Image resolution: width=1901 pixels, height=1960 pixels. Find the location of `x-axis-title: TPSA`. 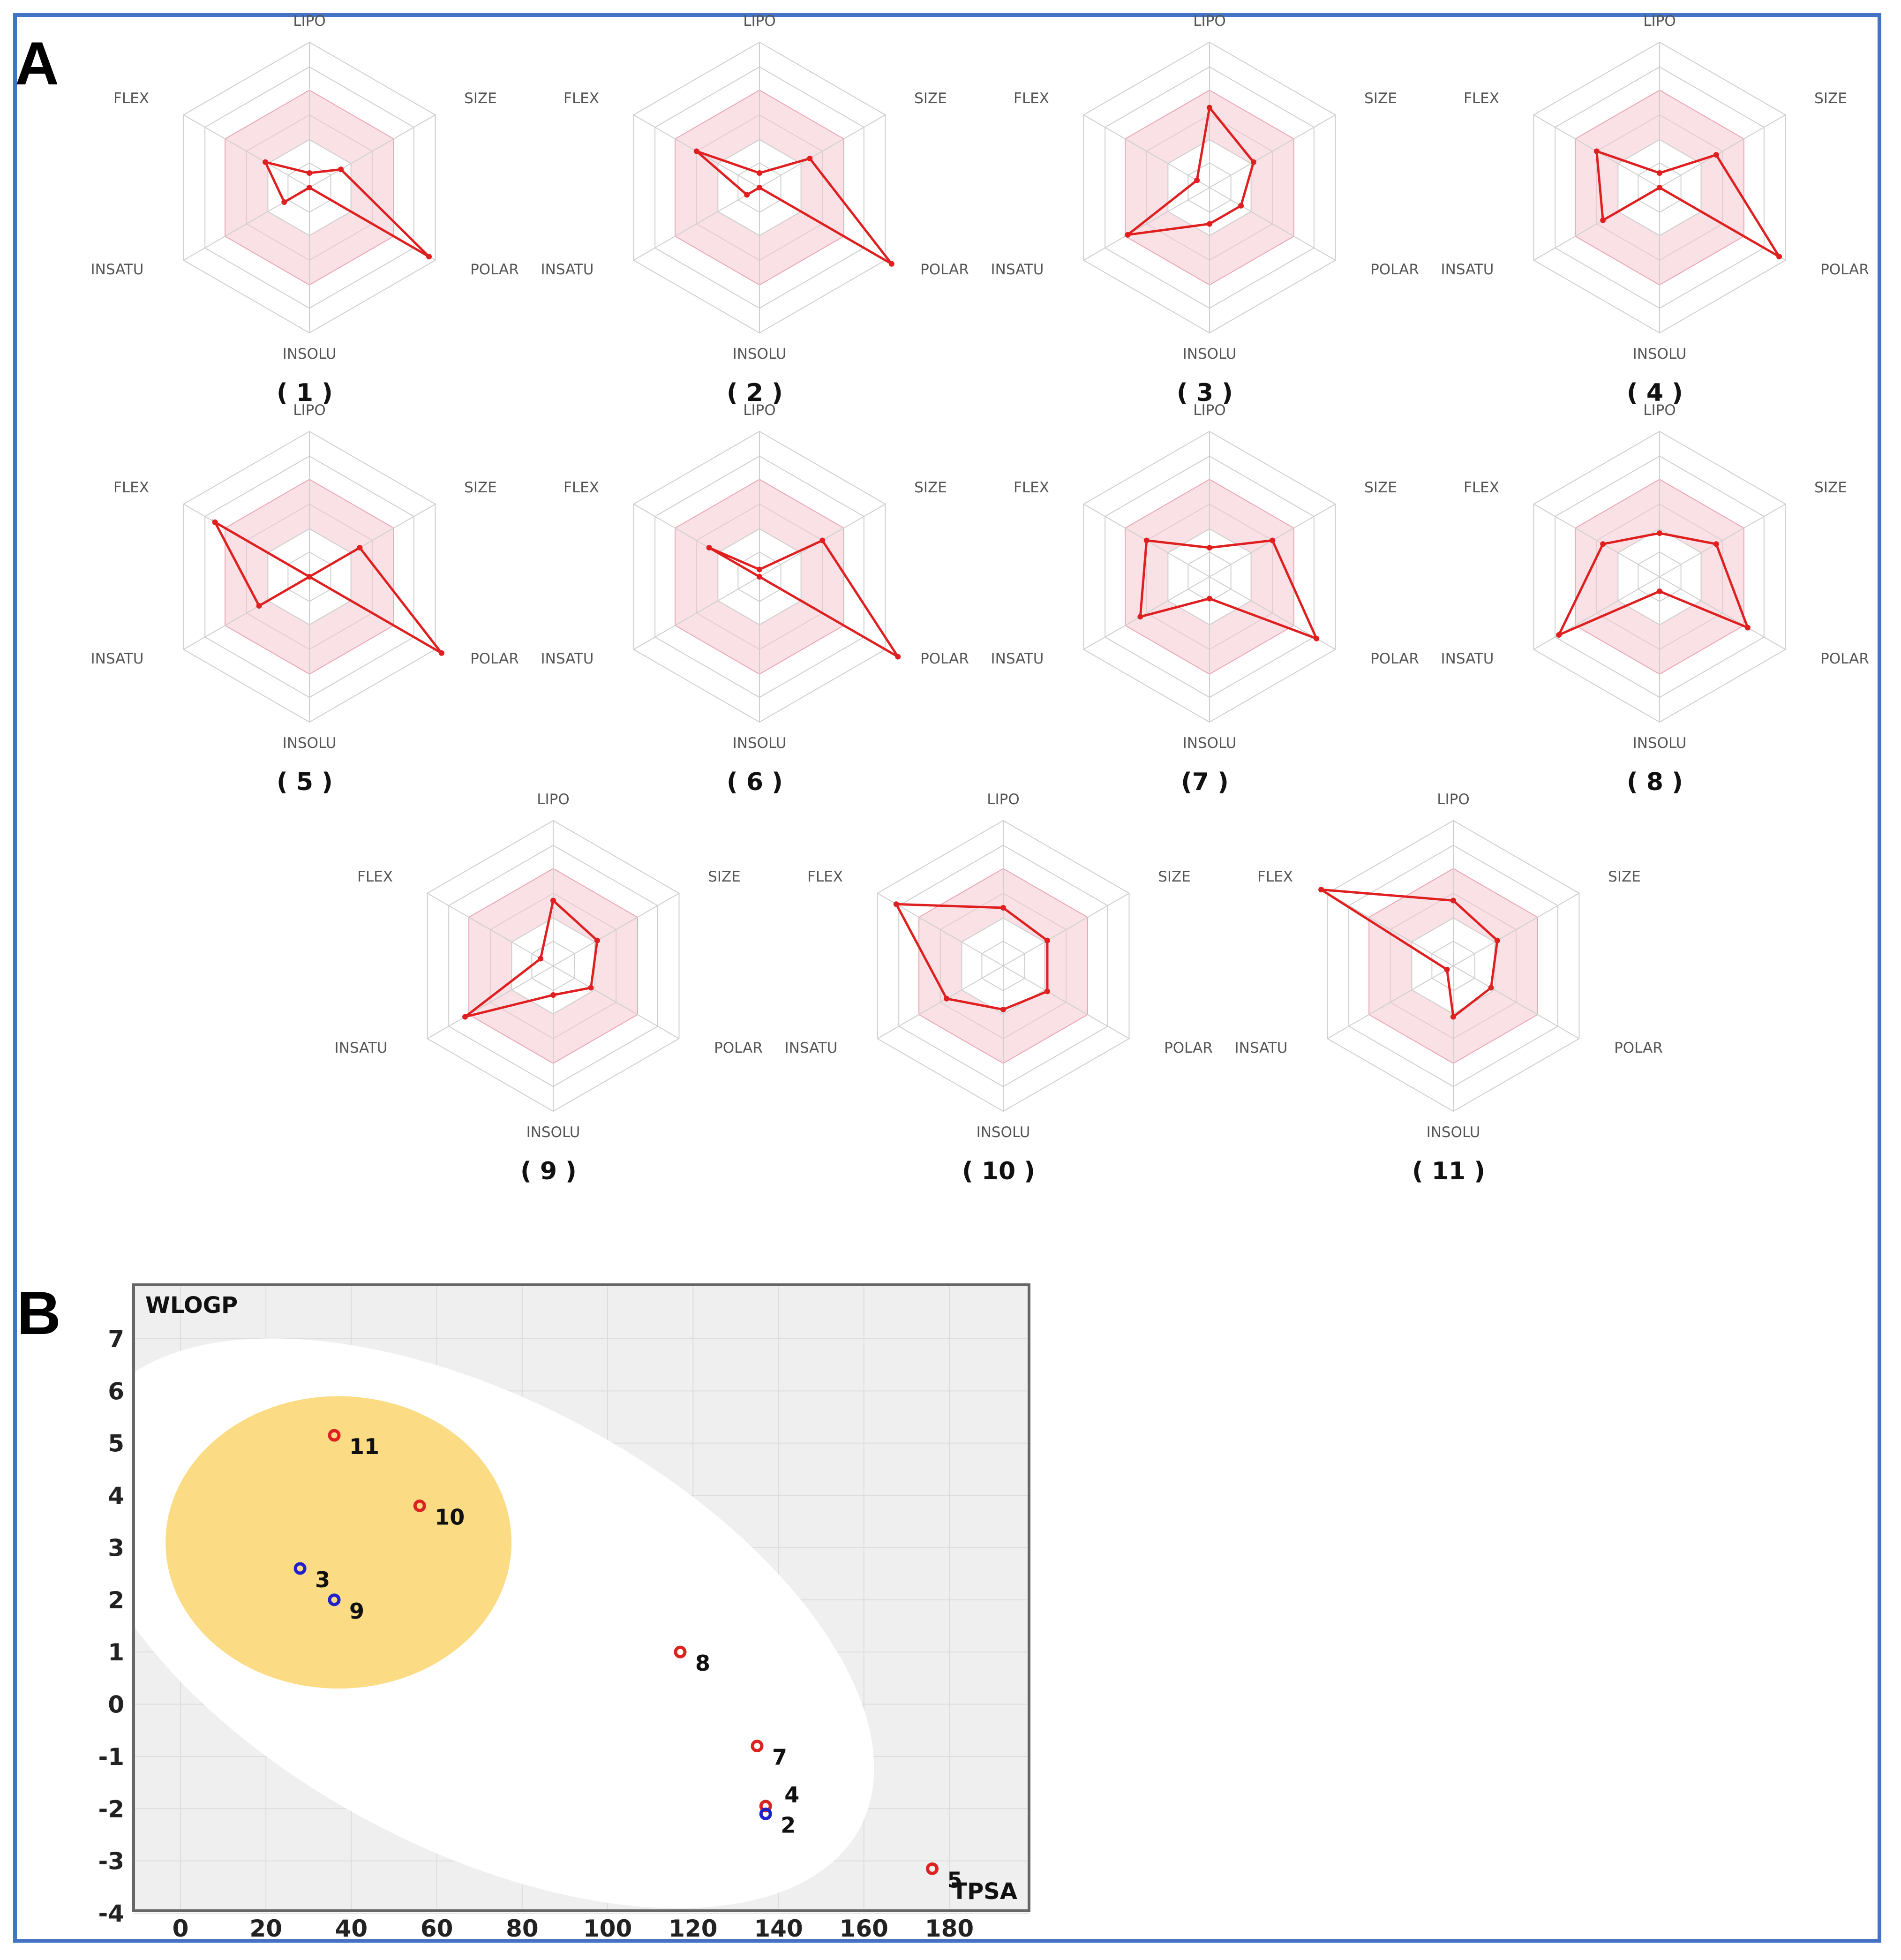

x-axis-title: TPSA is located at coordinates (984, 1891).